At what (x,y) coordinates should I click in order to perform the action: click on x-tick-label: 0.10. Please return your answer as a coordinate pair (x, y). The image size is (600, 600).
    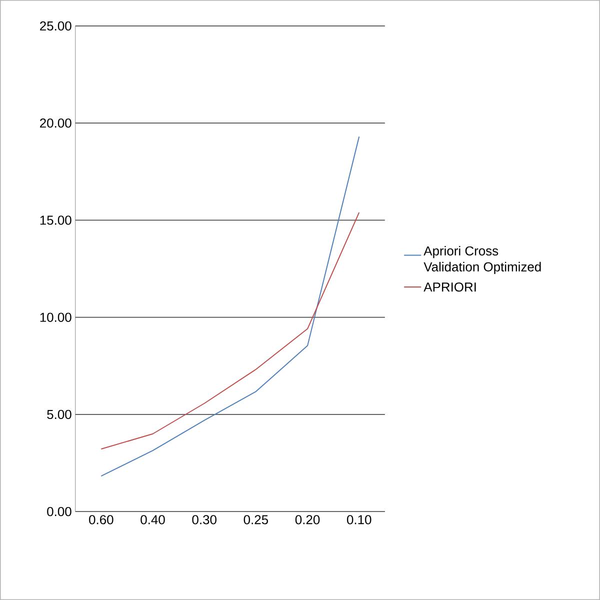
    Looking at the image, I should click on (359, 519).